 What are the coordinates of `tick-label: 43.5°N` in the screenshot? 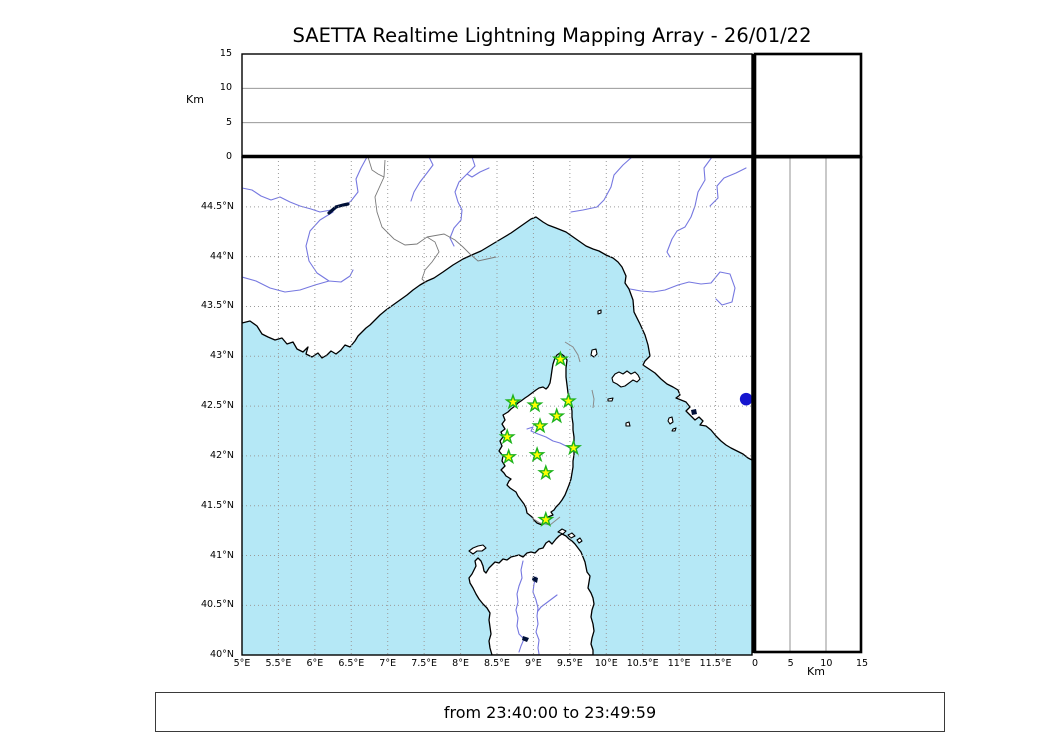 It's located at (217, 306).